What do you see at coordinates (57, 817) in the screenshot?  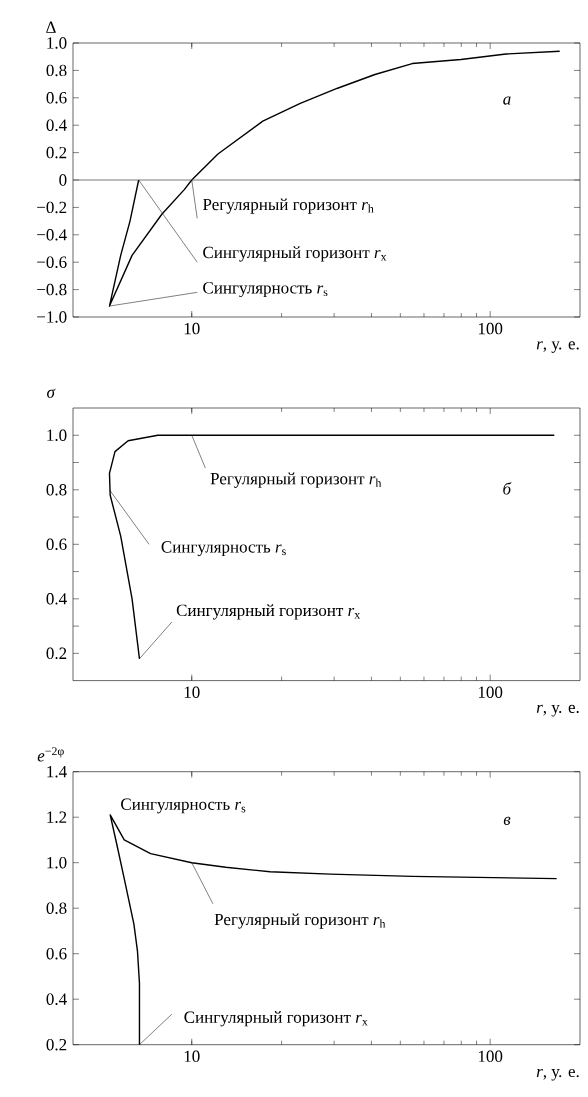 I see `y-tick-label: 1.2` at bounding box center [57, 817].